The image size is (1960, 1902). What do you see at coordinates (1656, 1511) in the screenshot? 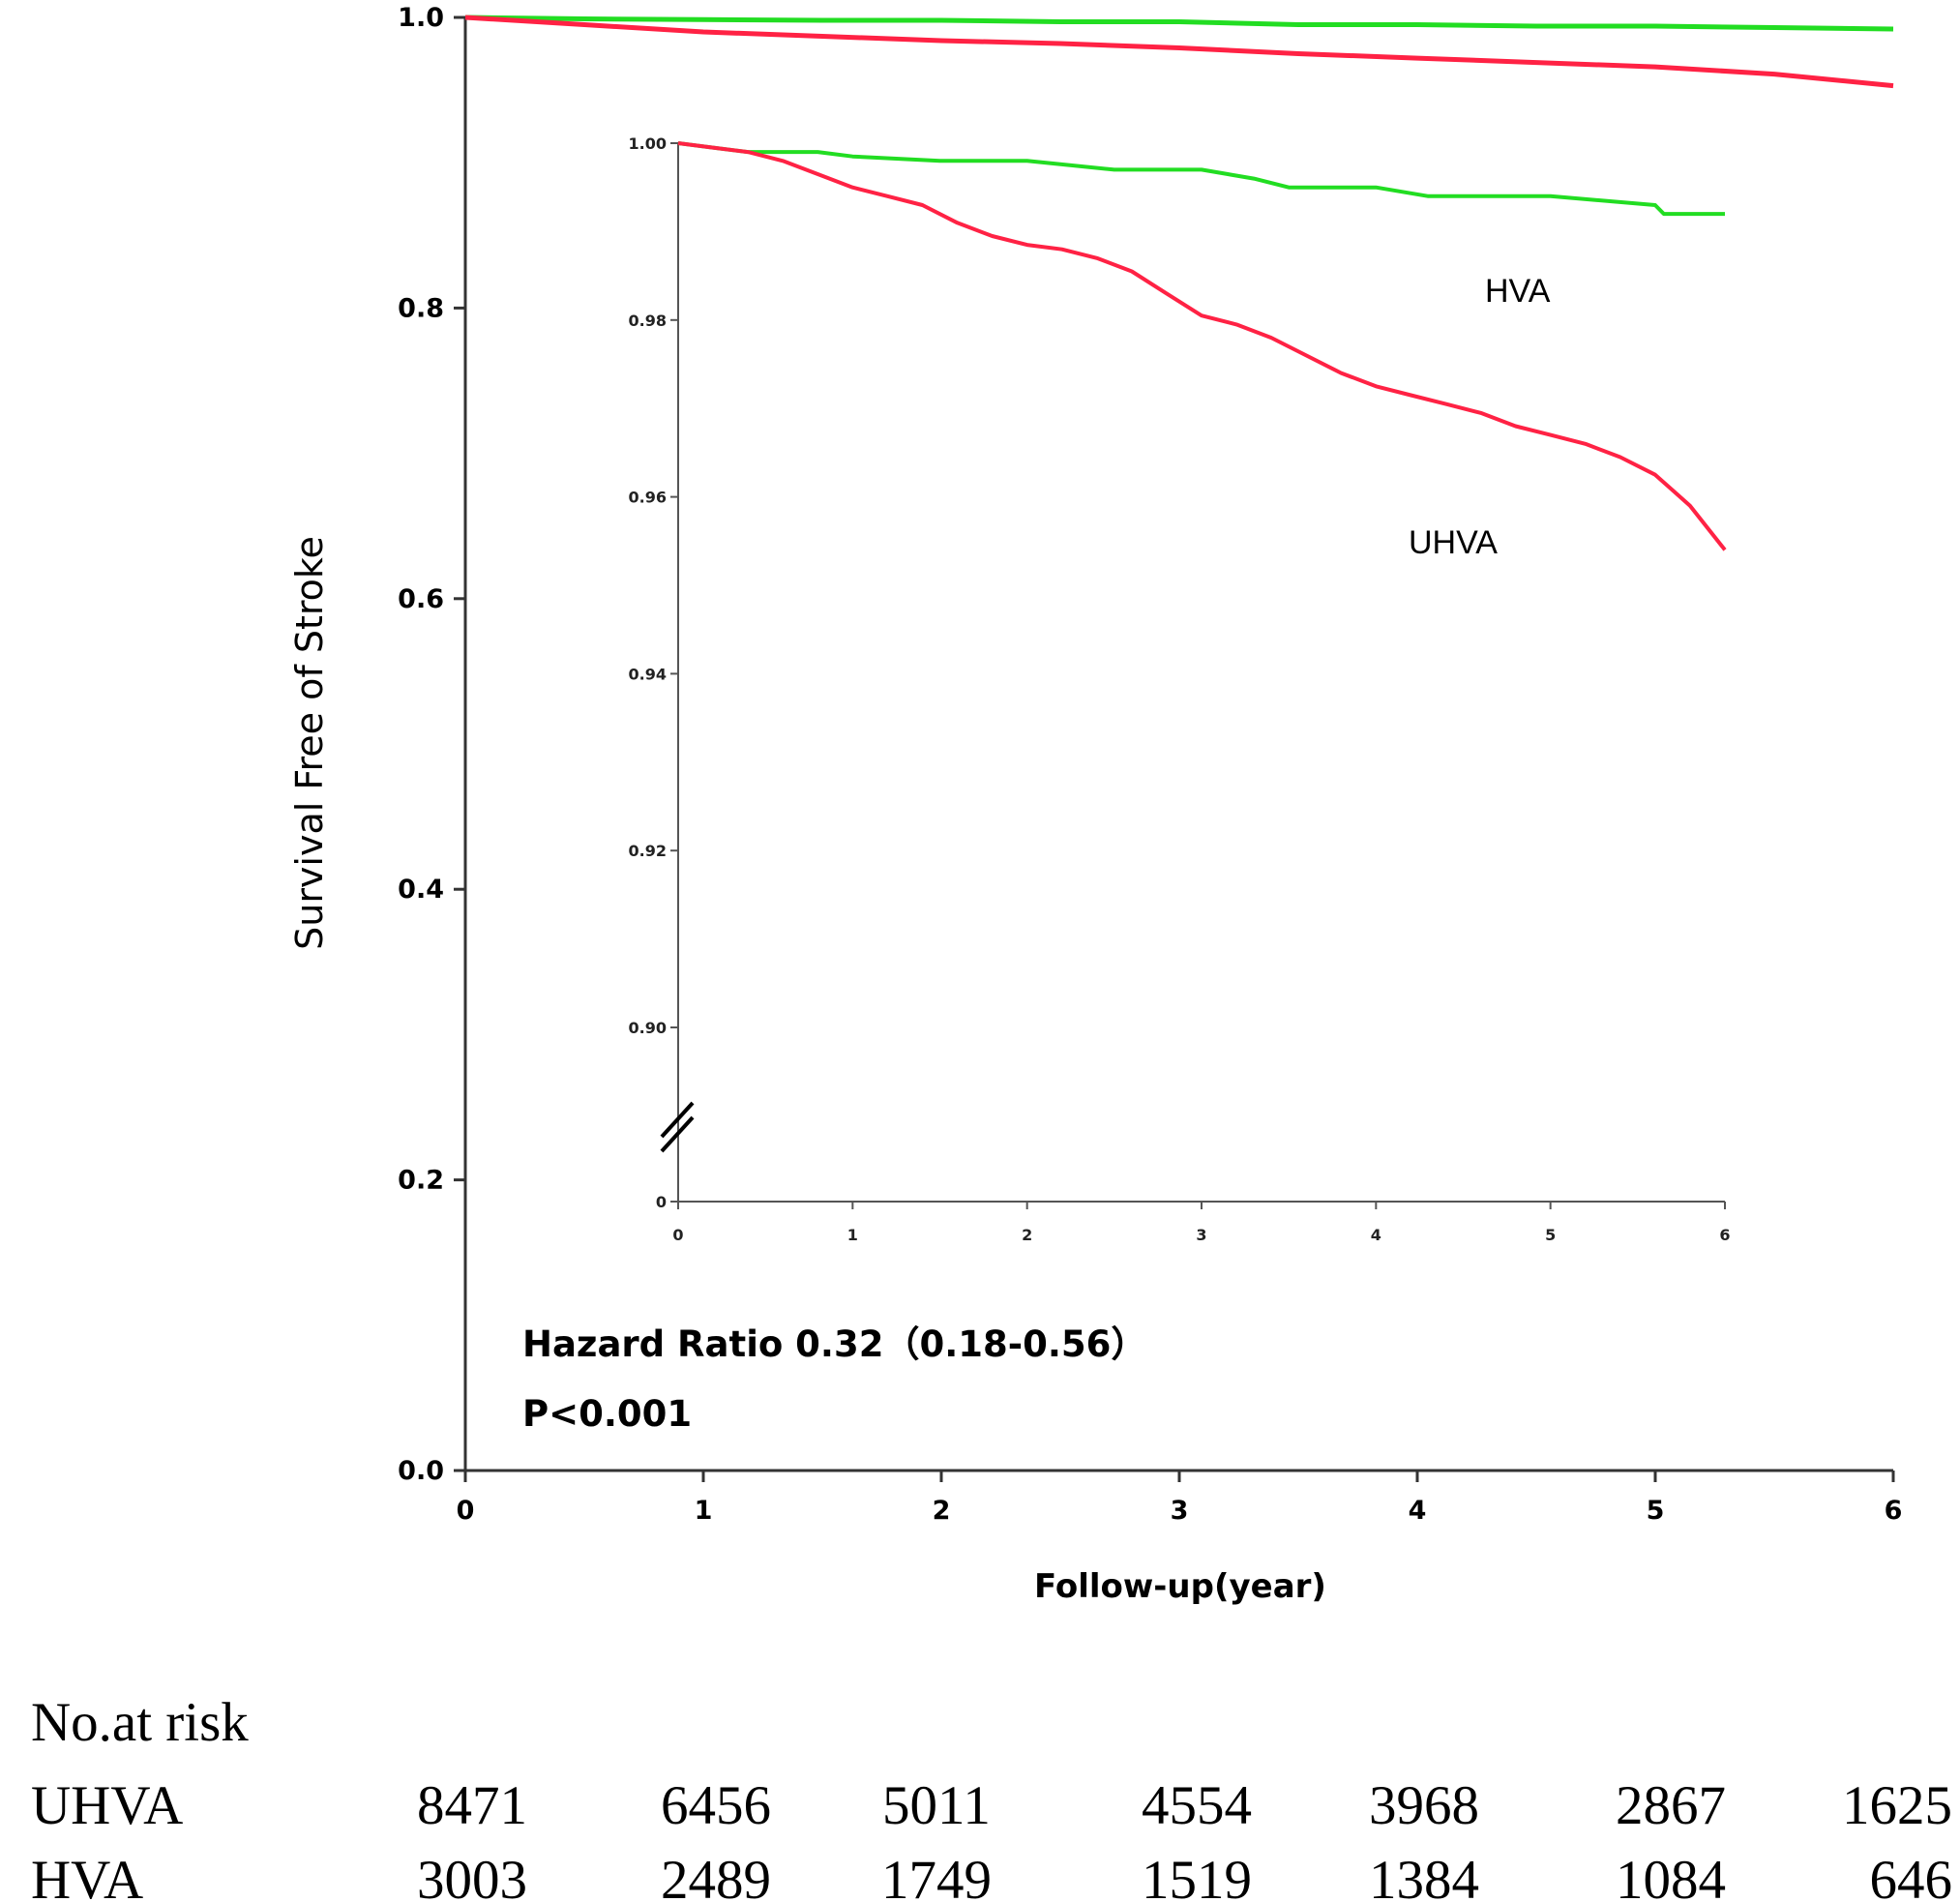
I see `main-x-tick-label: 5` at bounding box center [1656, 1511].